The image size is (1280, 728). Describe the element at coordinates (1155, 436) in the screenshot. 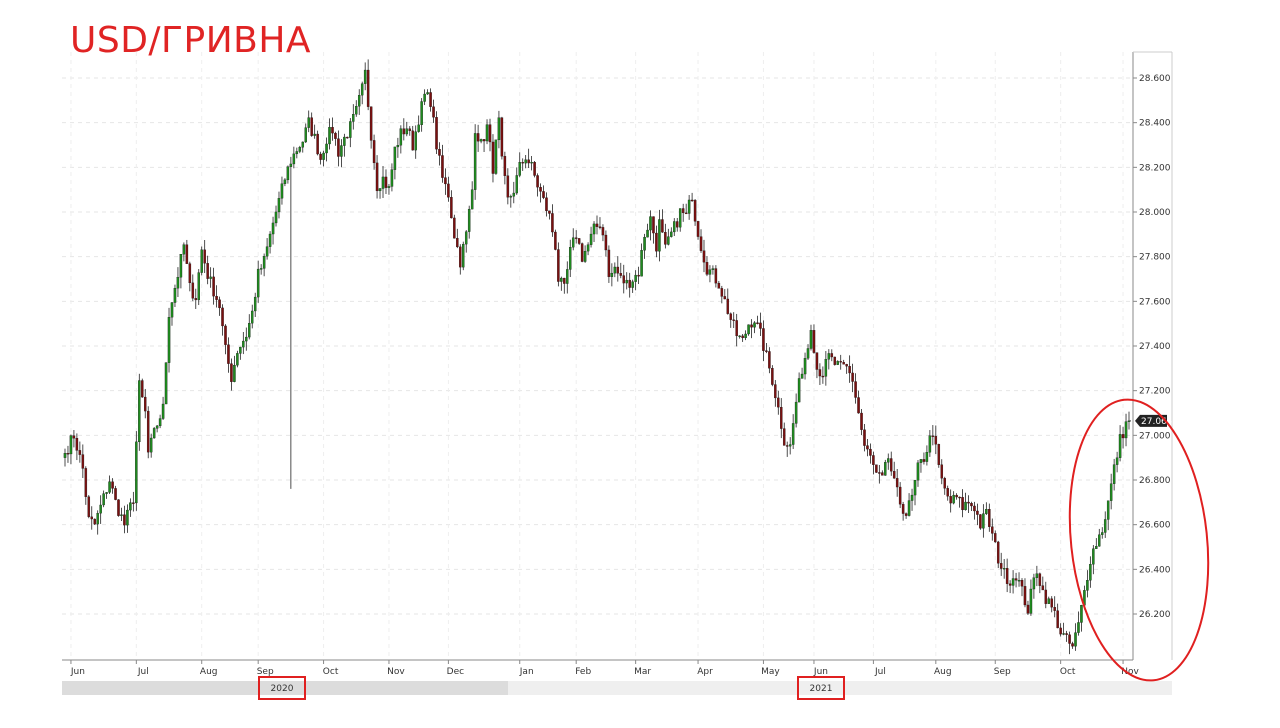

I see `y-tick-label: 27.000` at that location.